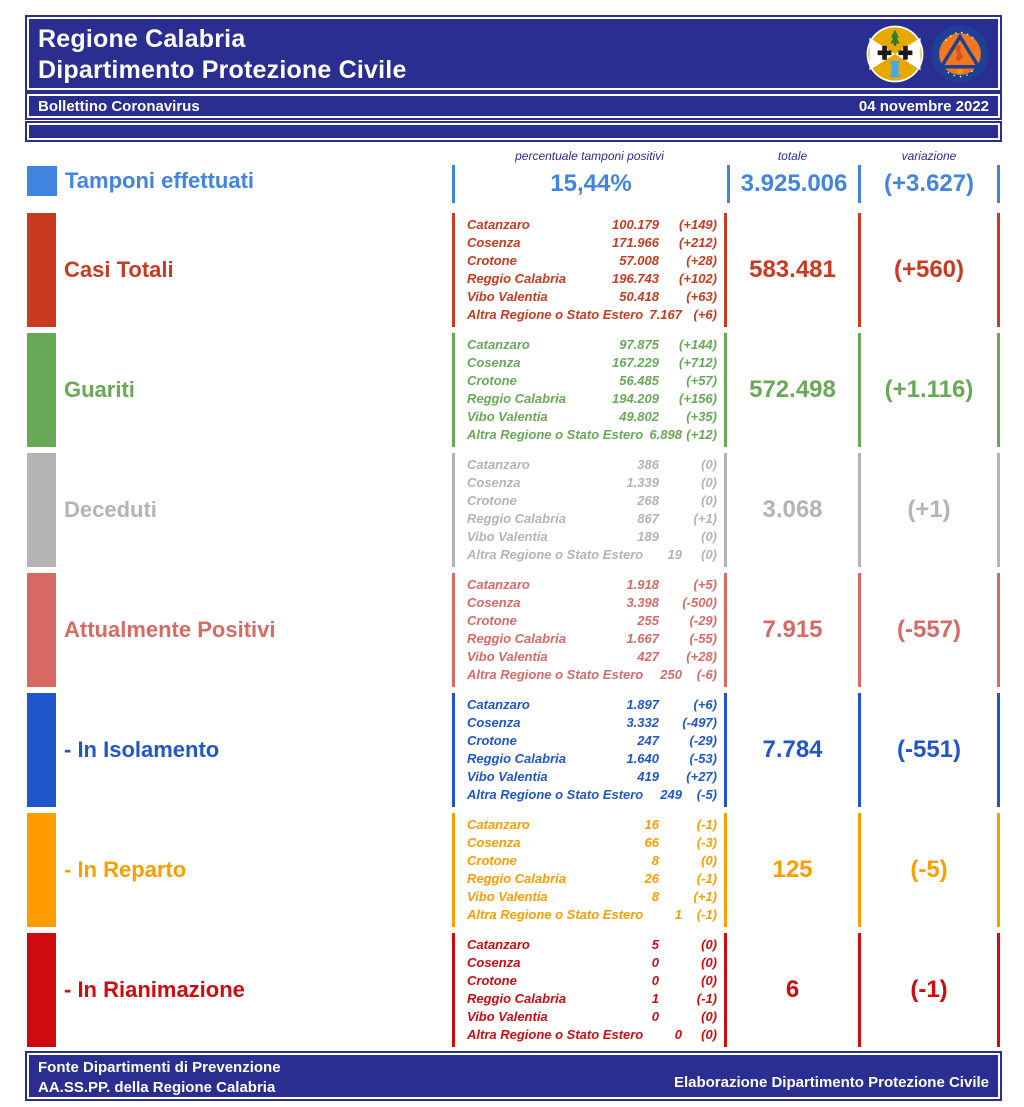 Image resolution: width=1024 pixels, height=1107 pixels. I want to click on breakdown-item: Altra Regione o Stato Estero 1 (-1), so click(592, 915).